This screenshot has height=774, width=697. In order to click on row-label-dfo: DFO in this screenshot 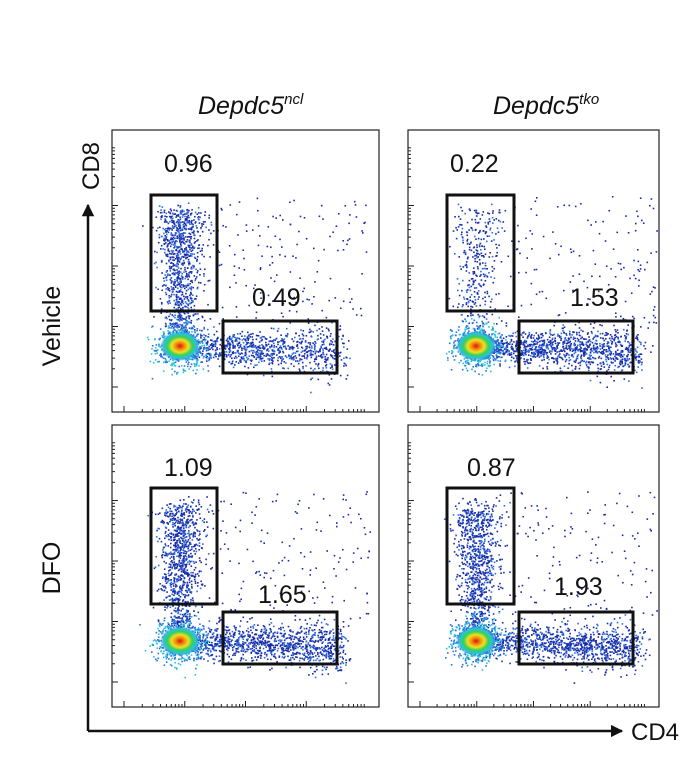, I will do `click(52, 568)`.